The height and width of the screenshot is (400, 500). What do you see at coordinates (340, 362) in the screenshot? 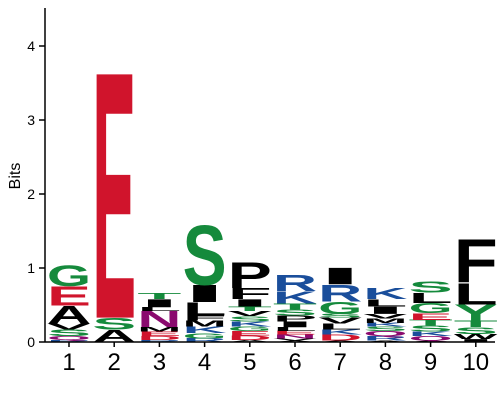
I see `x-tick-label: 7` at bounding box center [340, 362].